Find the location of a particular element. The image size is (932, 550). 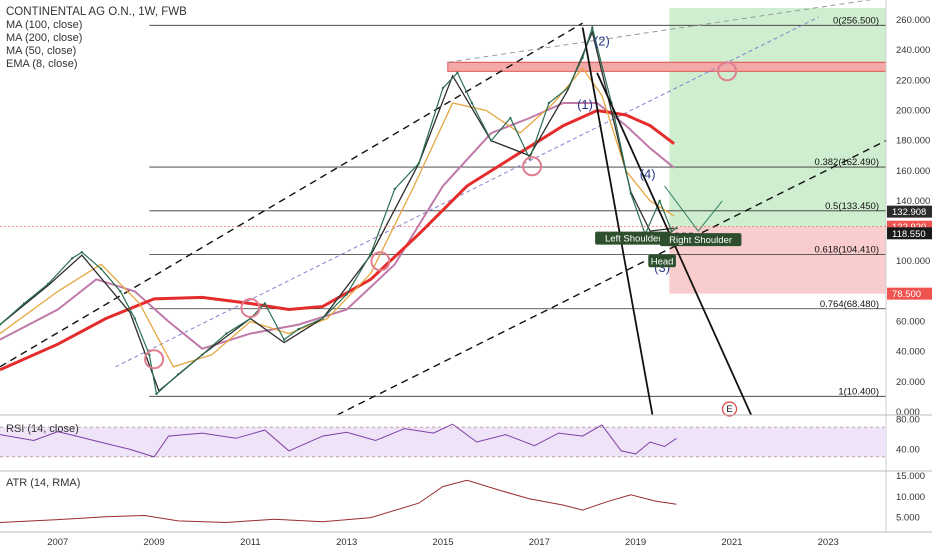

selloff-line-steep is located at coordinates (617, 221).